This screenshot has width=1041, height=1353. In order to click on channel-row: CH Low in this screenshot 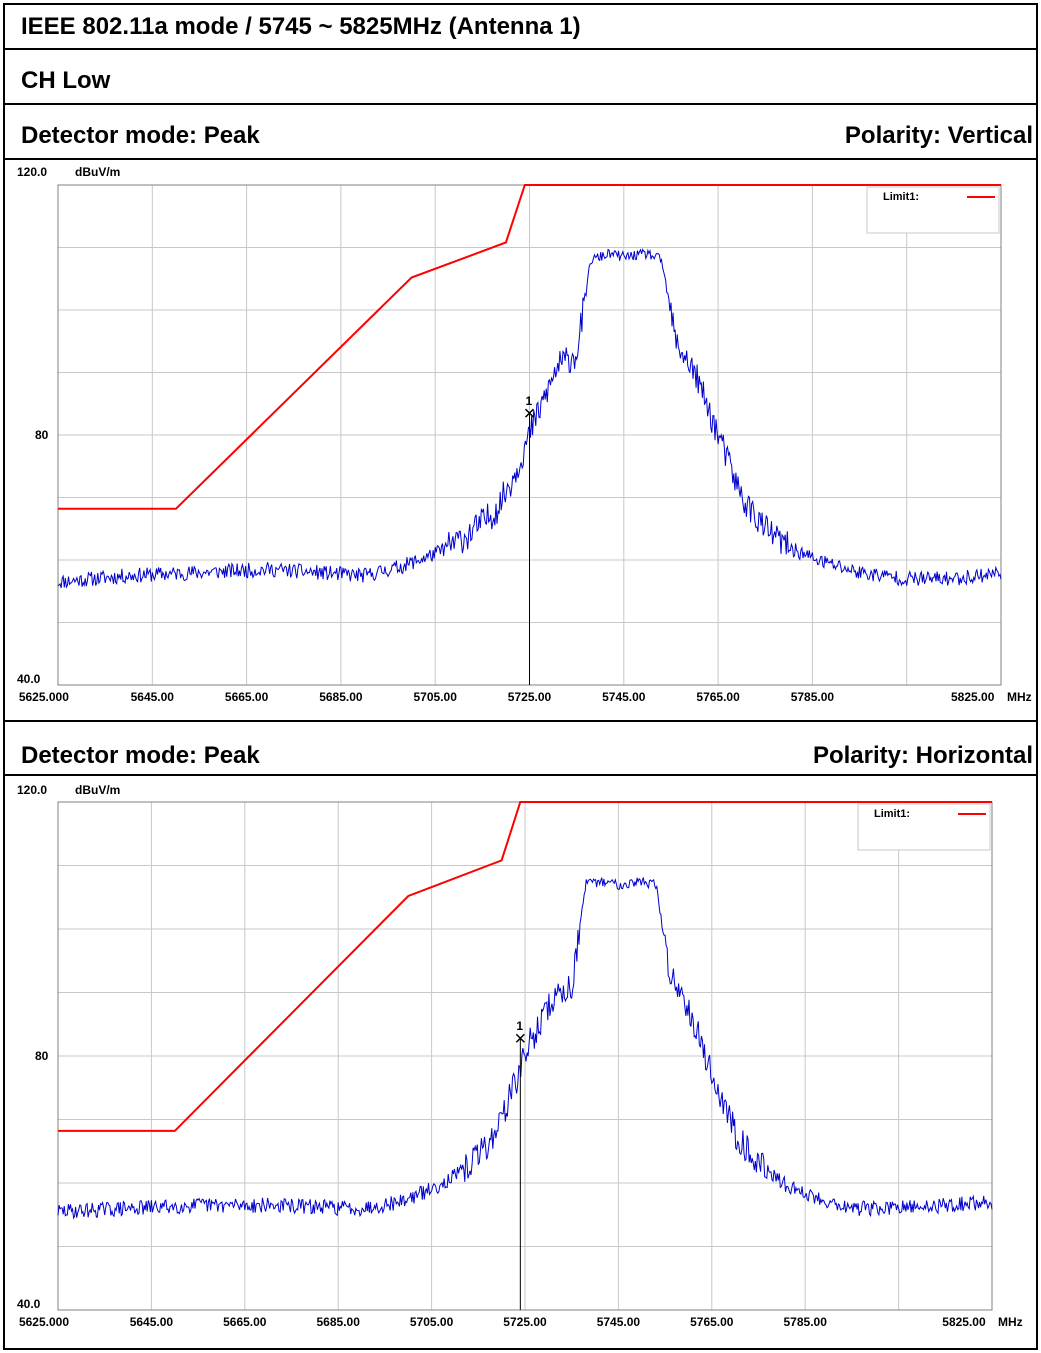, I will do `click(520, 77)`.